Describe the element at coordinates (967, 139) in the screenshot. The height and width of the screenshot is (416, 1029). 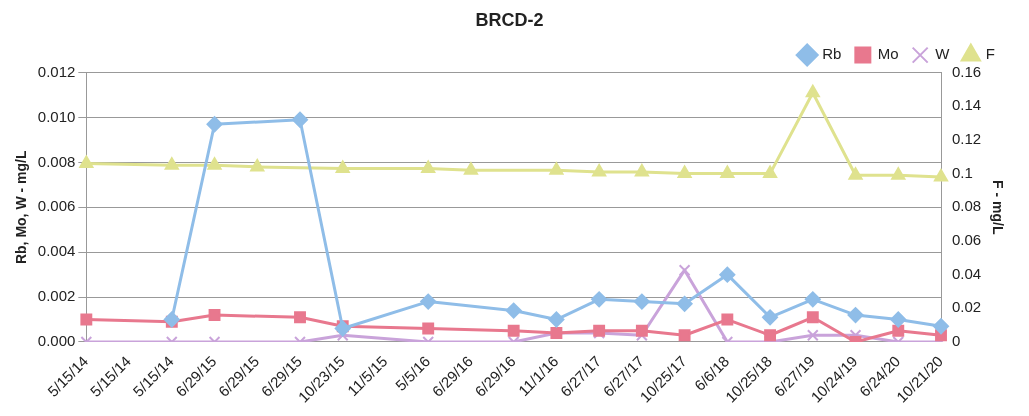
I see `y2-tick-label: 0.12` at that location.